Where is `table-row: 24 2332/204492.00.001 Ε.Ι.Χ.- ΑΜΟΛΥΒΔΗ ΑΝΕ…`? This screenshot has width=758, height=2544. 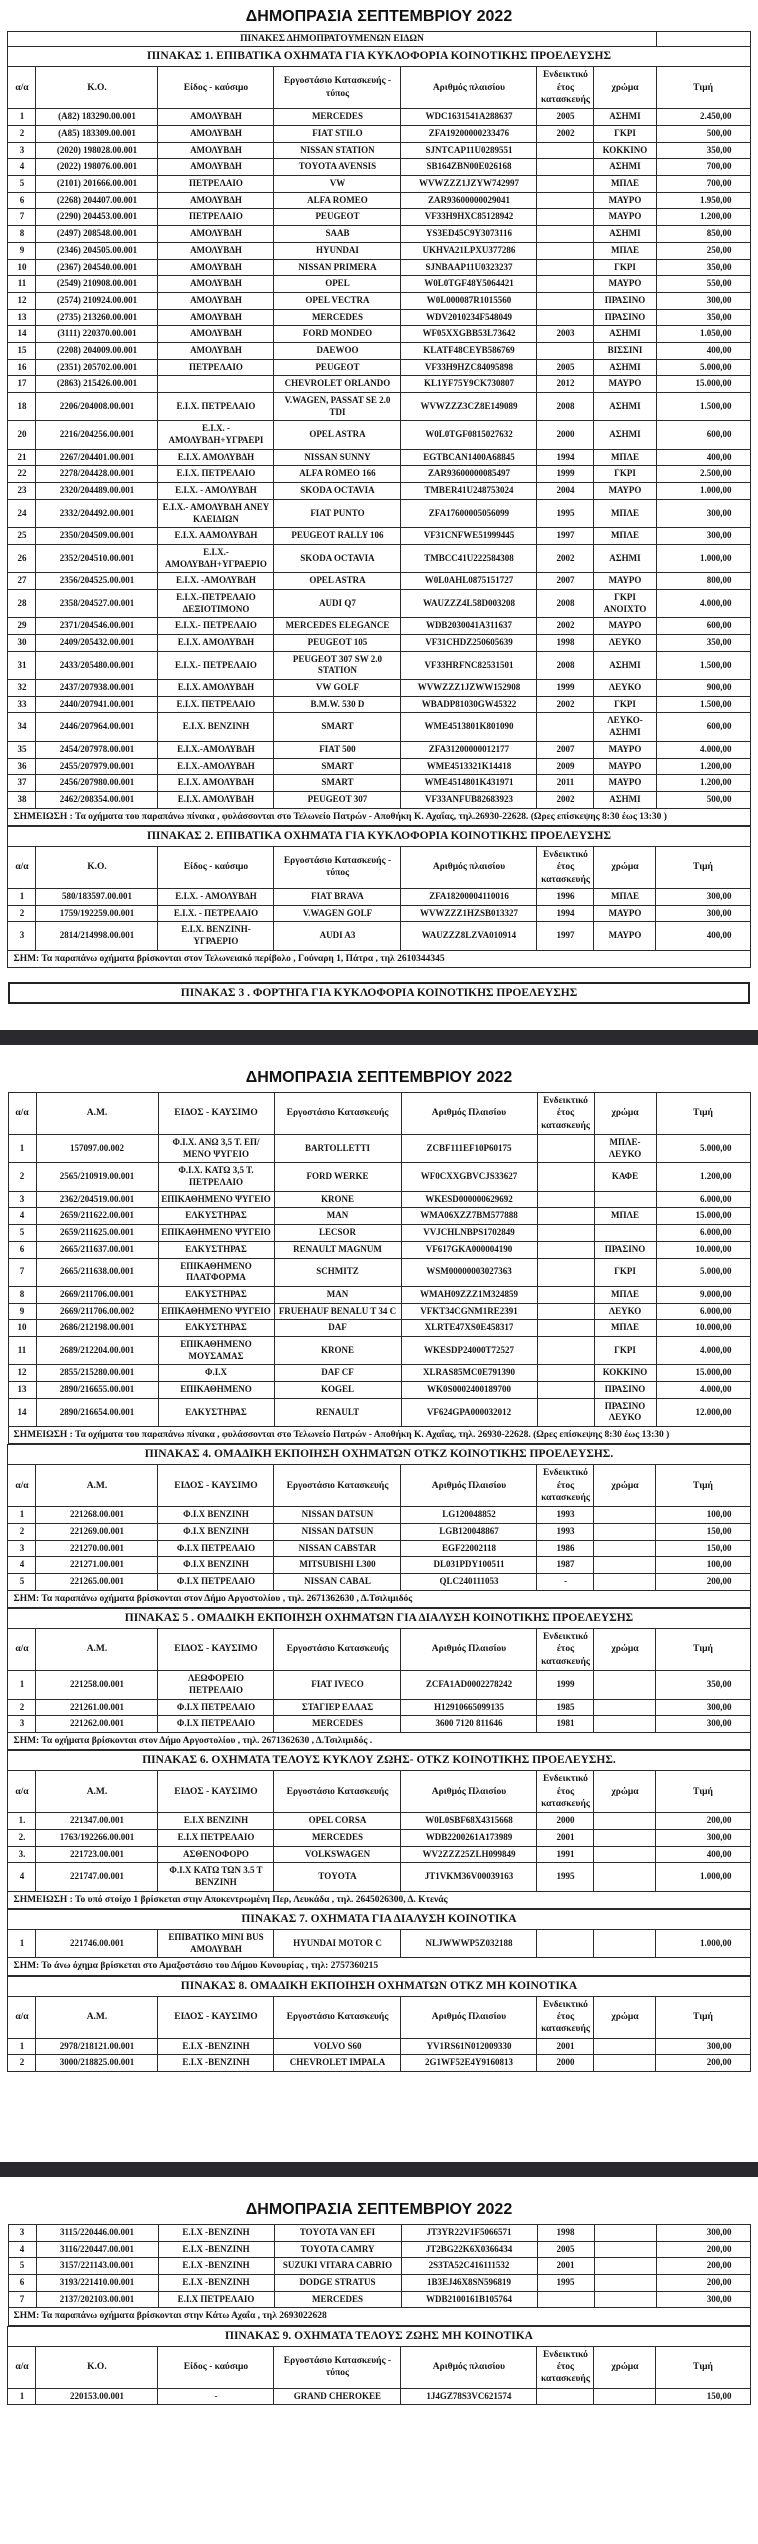
table-row: 24 2332/204492.00.001 Ε.Ι.Χ.- ΑΜΟΛΥΒΔΗ ΑΝΕ… is located at coordinates (379, 513).